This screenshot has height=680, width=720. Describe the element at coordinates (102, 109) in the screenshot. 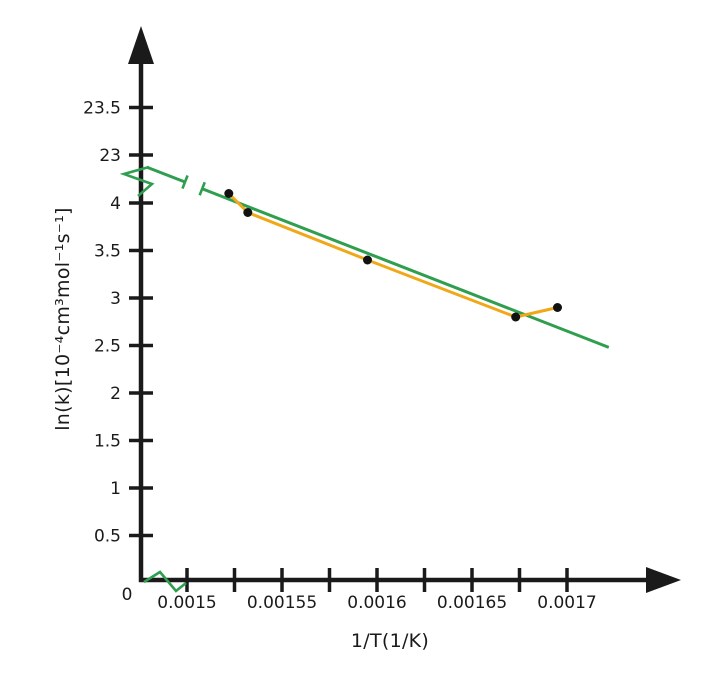

I see `y-tick-label: 23.5` at that location.